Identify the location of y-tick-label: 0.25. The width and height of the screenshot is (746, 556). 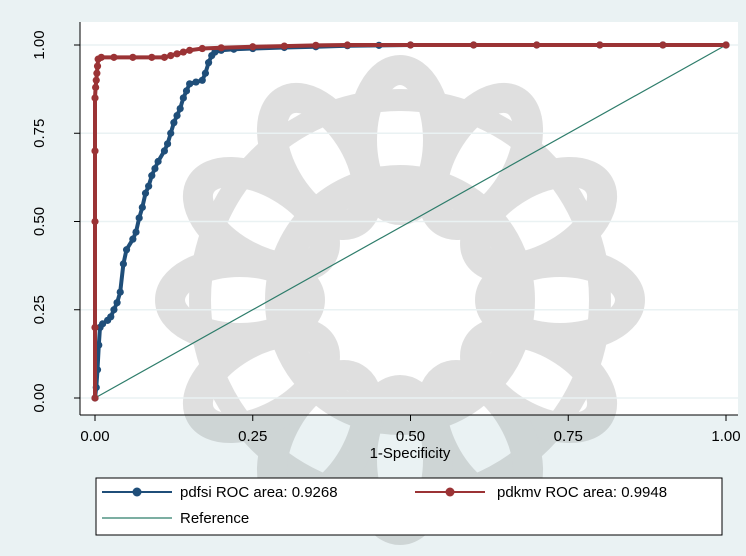
(39, 309).